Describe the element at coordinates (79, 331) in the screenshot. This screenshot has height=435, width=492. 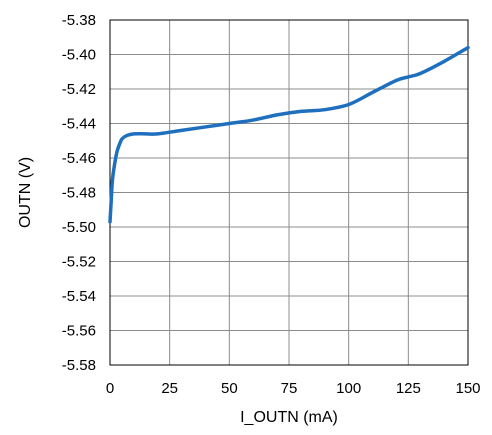
I see `y-tick-label: -5.56` at that location.